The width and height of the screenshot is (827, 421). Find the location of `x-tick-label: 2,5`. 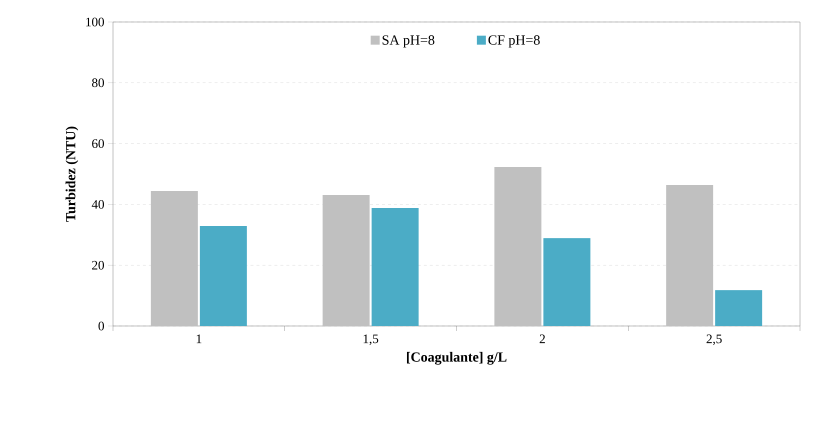

x-tick-label: 2,5 is located at coordinates (714, 340).